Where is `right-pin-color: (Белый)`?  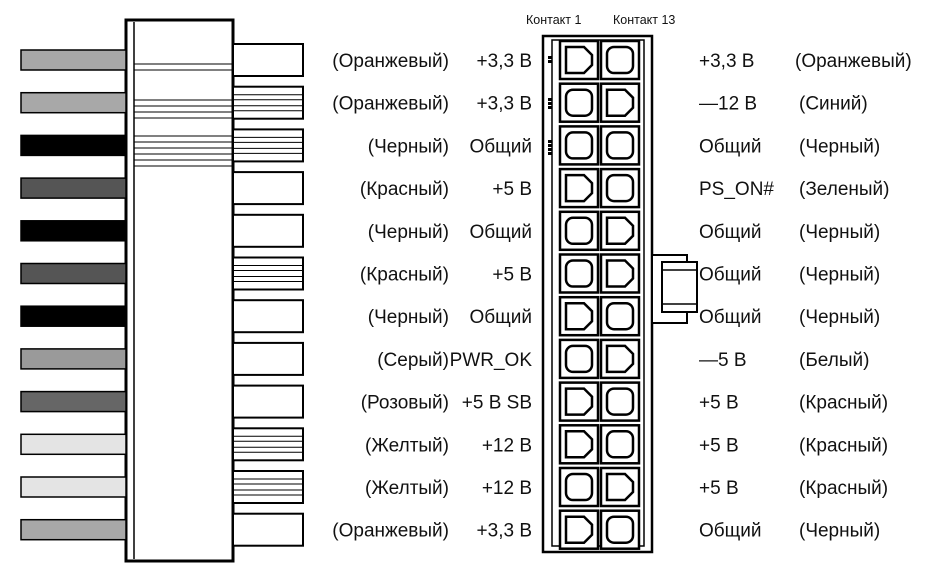
right-pin-color: (Белый) is located at coordinates (834, 360).